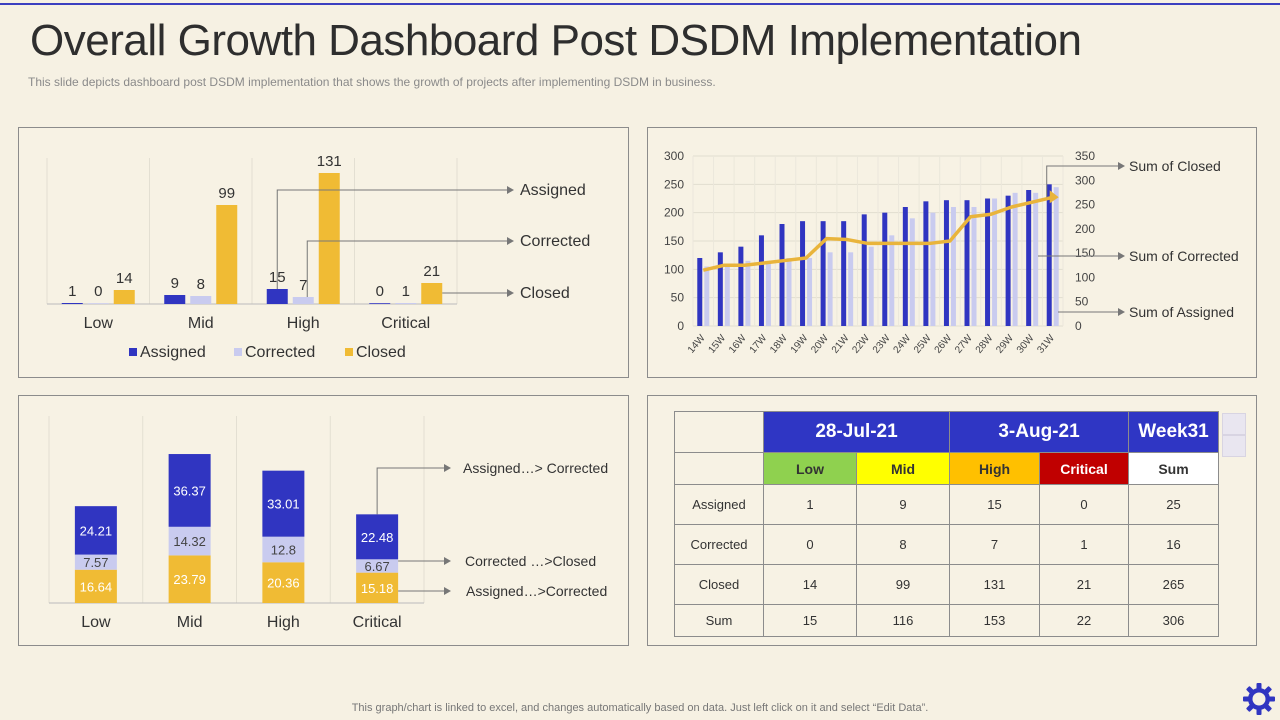  I want to click on x-tick-label: 18W, so click(779, 343).